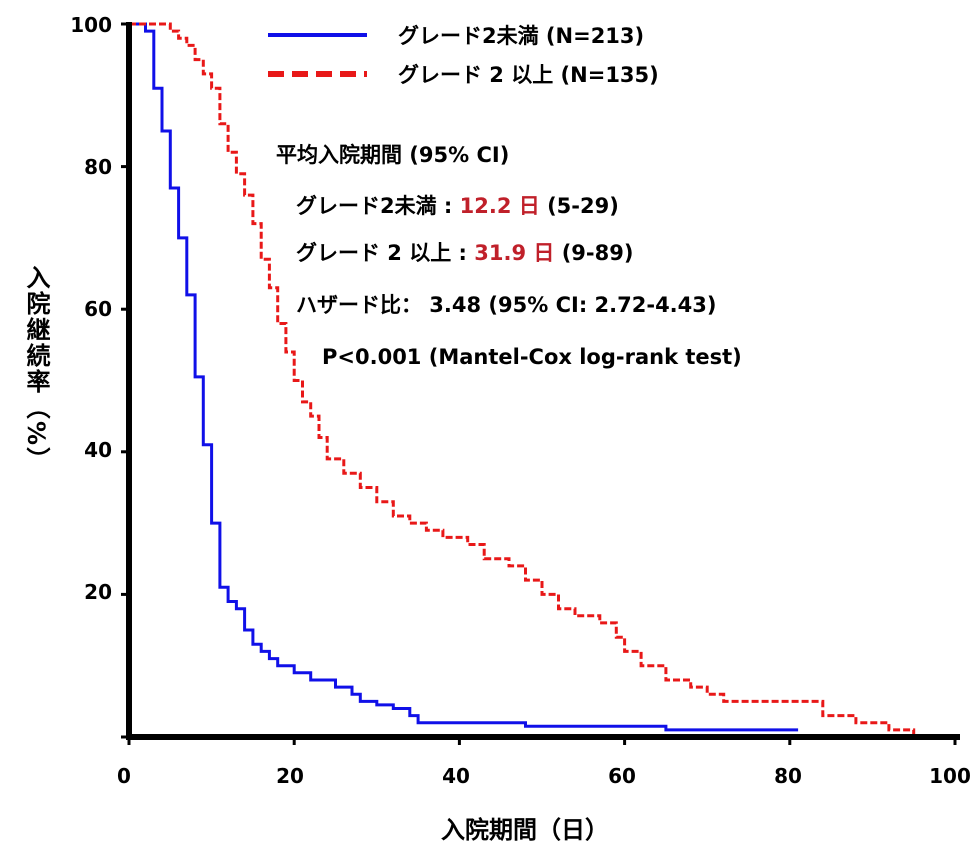 The image size is (975, 845). Describe the element at coordinates (98, 450) in the screenshot. I see `y-tick-label: 40` at that location.